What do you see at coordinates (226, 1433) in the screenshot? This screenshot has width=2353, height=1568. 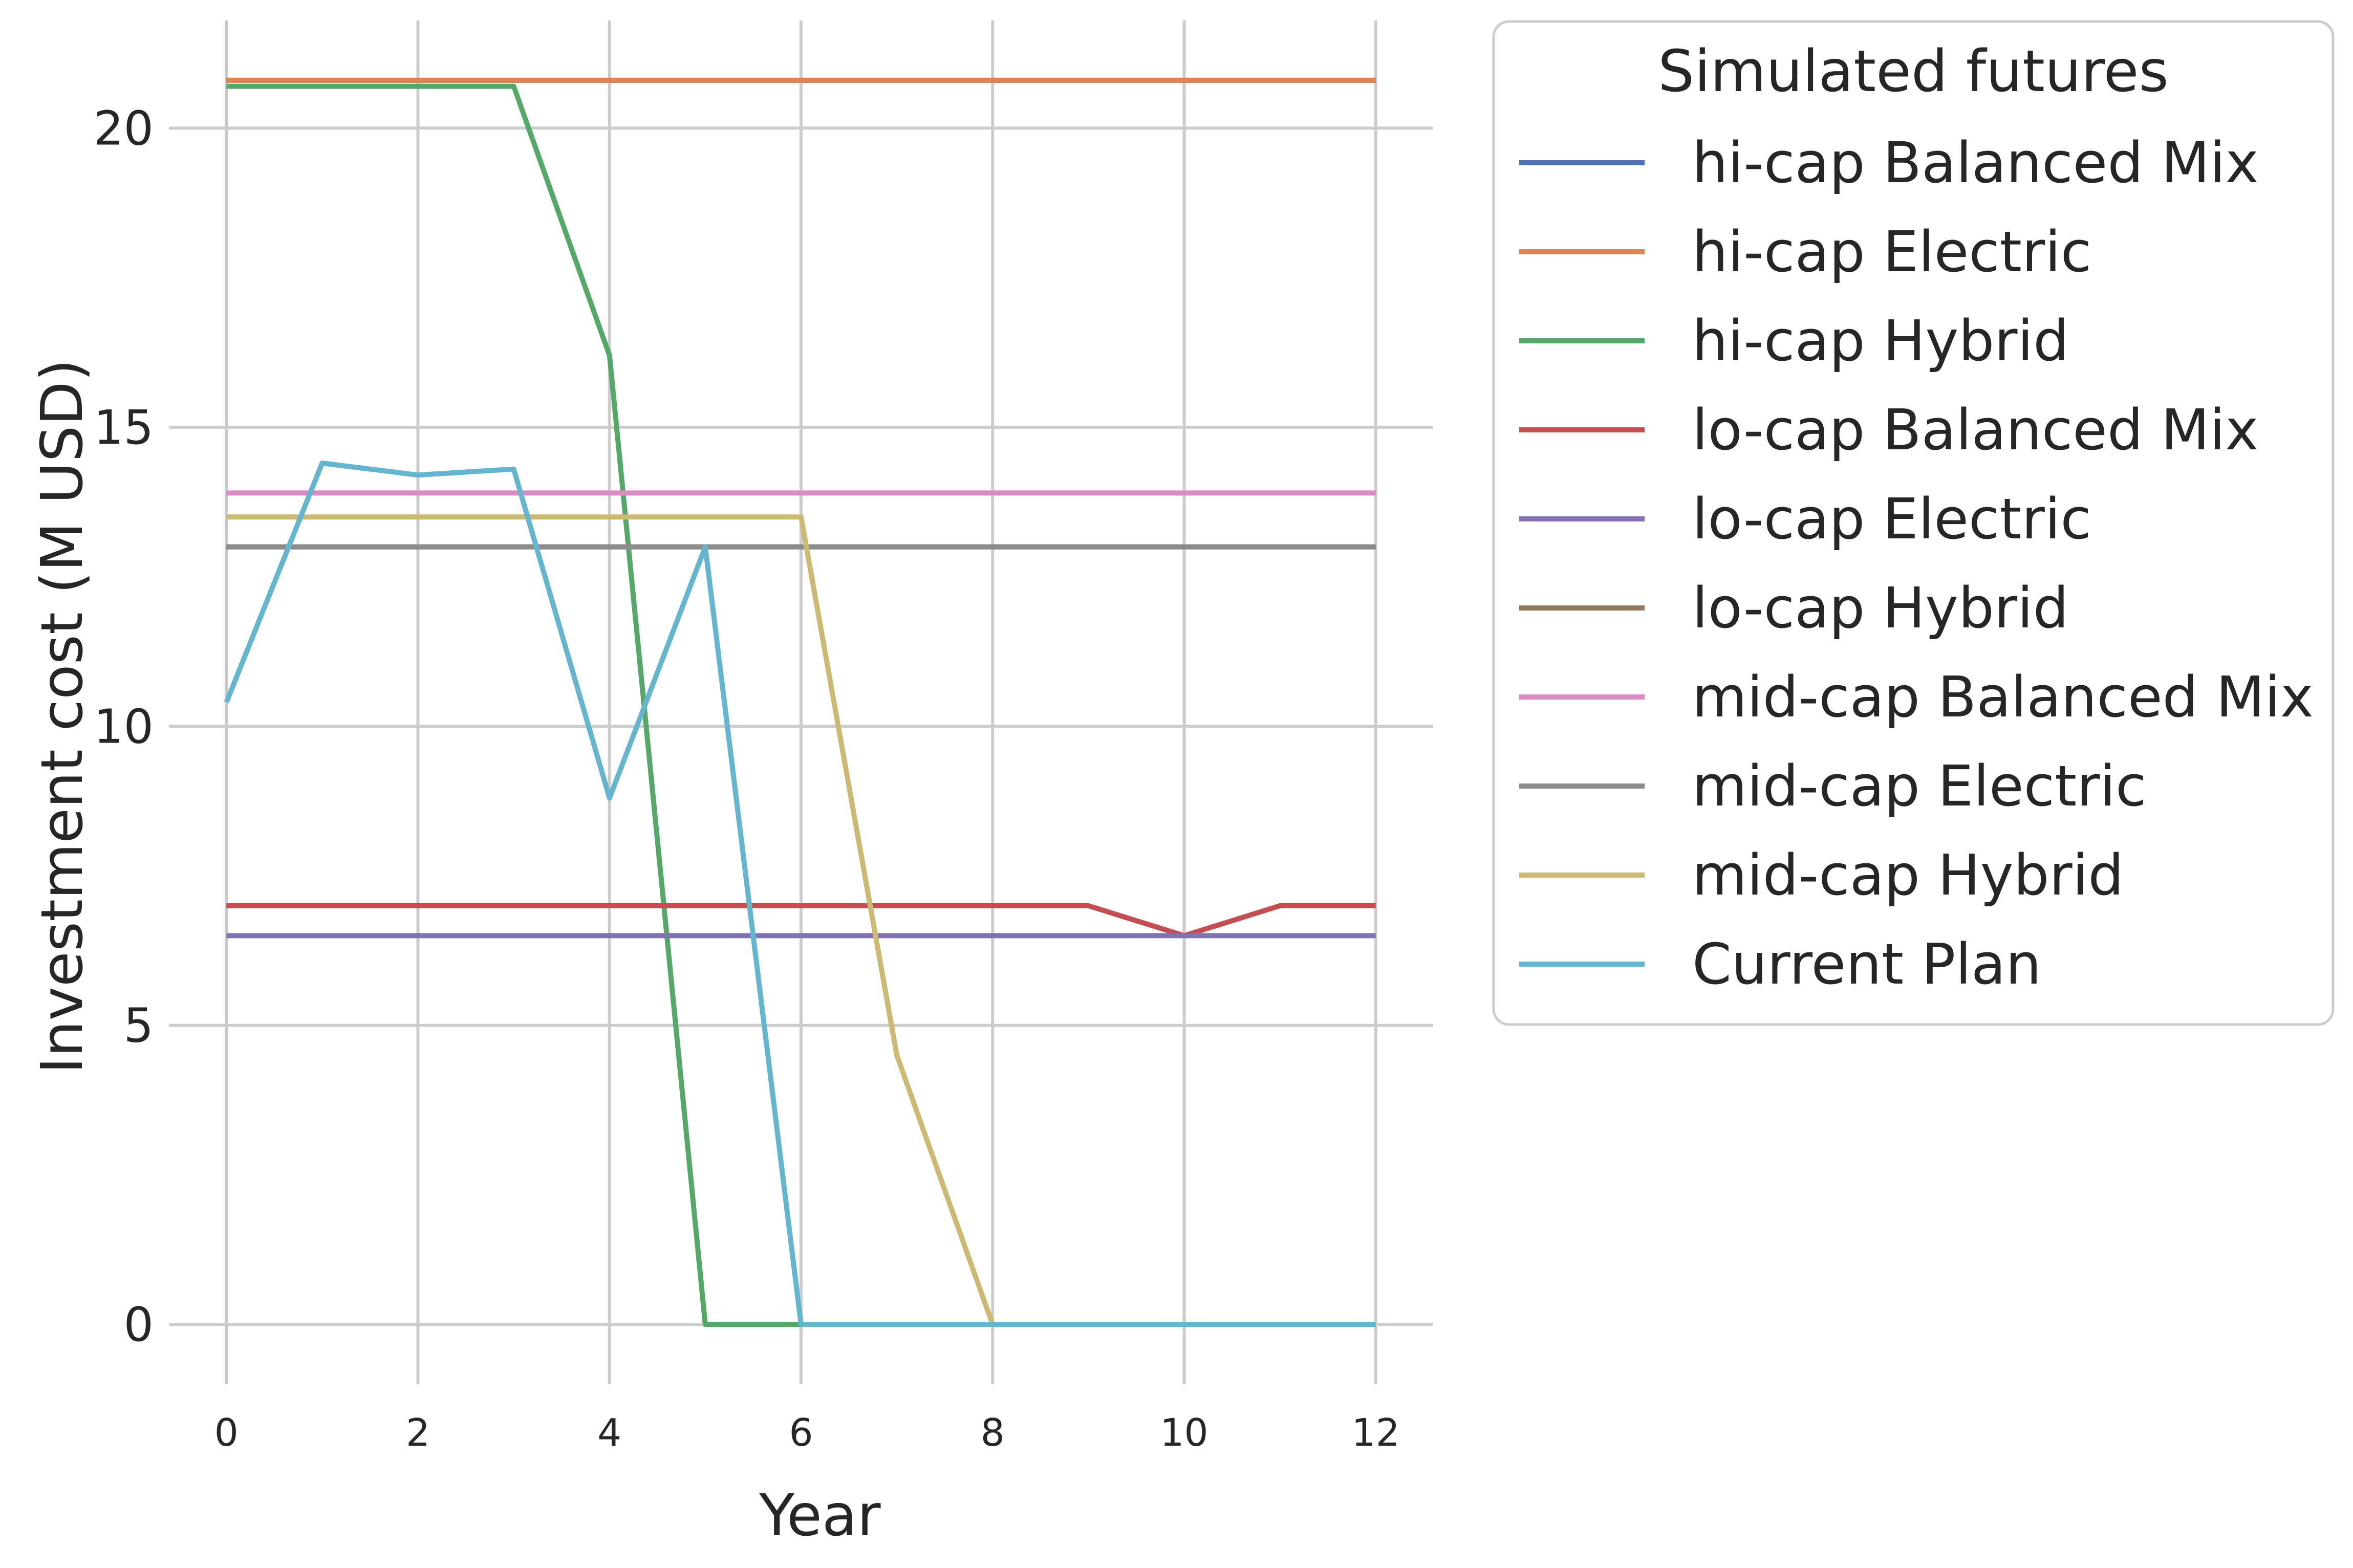 I see `x-tick-label: 0` at bounding box center [226, 1433].